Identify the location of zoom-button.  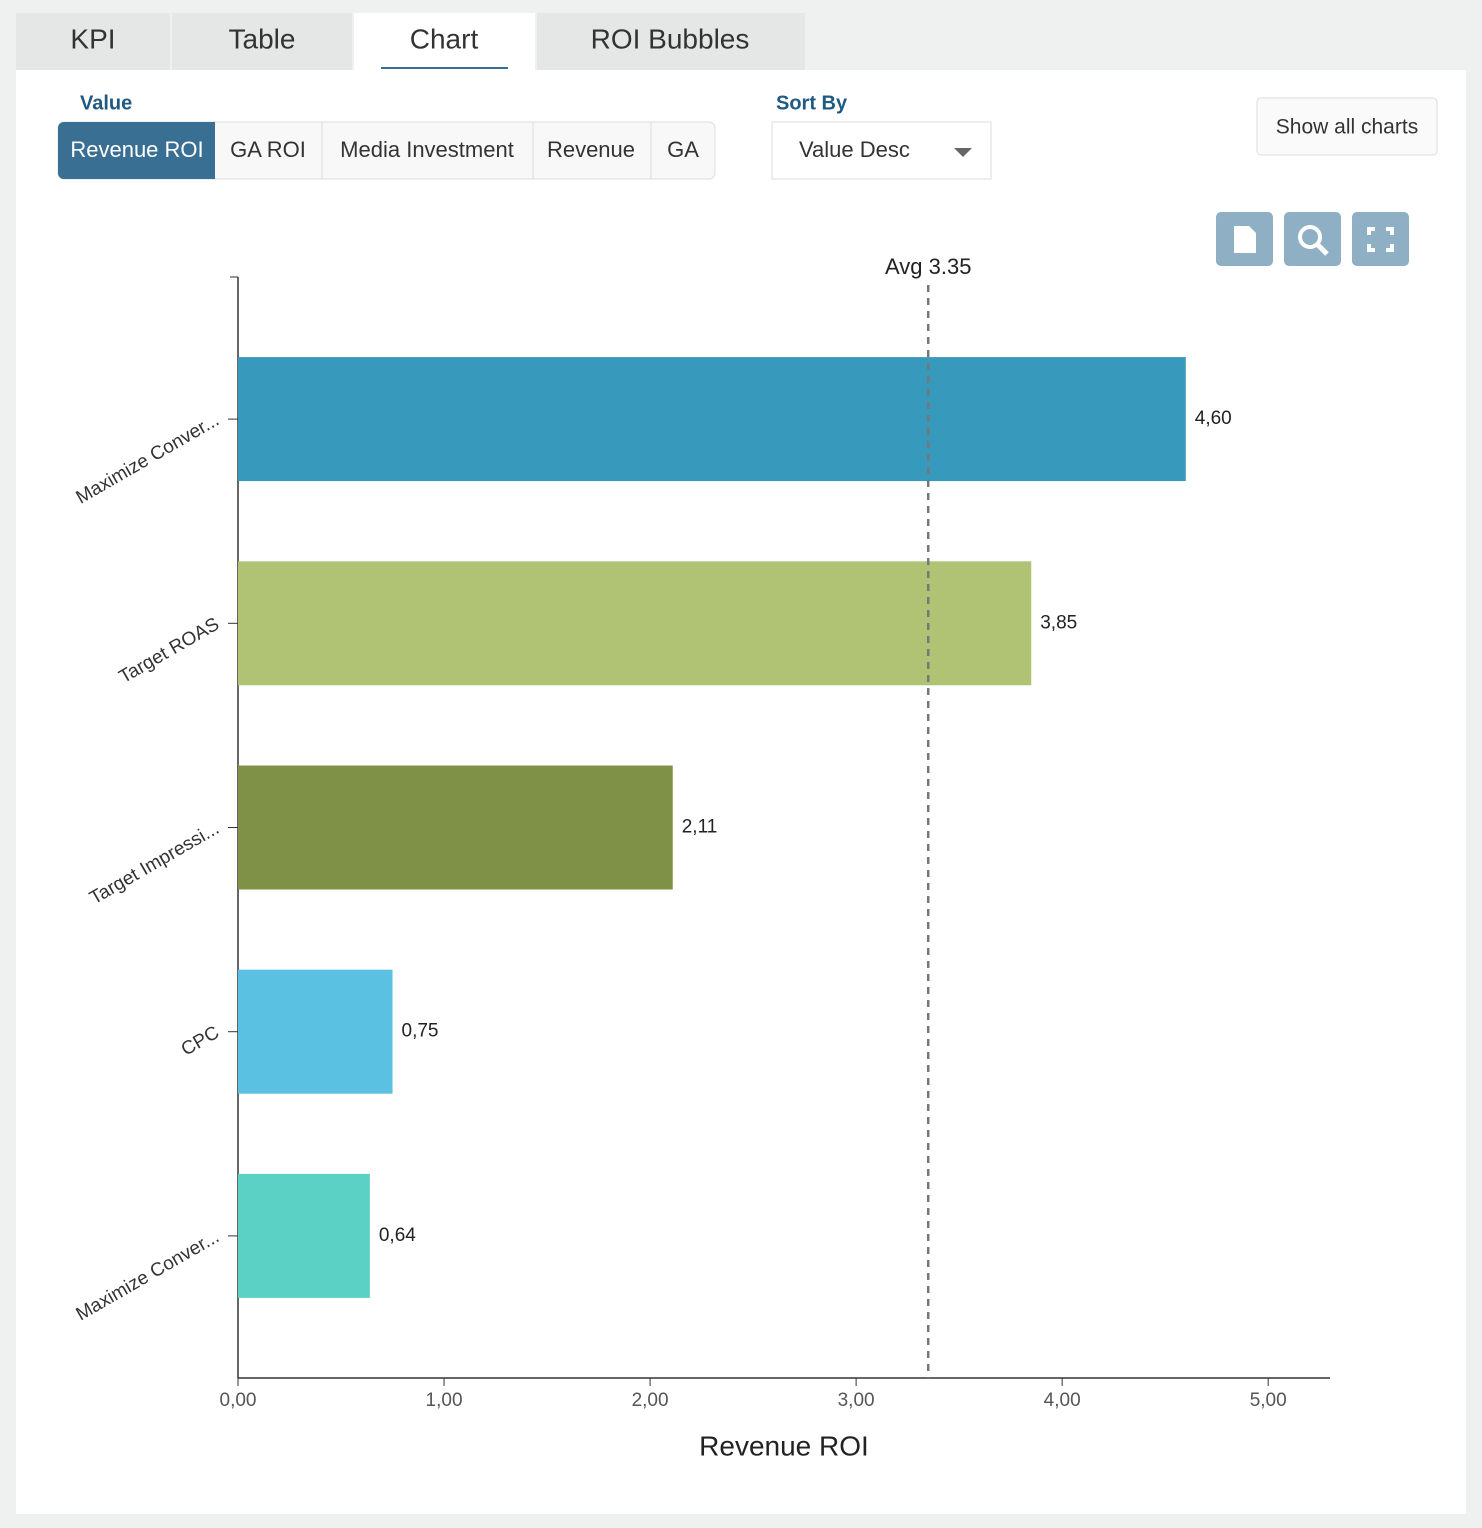
(1312, 239).